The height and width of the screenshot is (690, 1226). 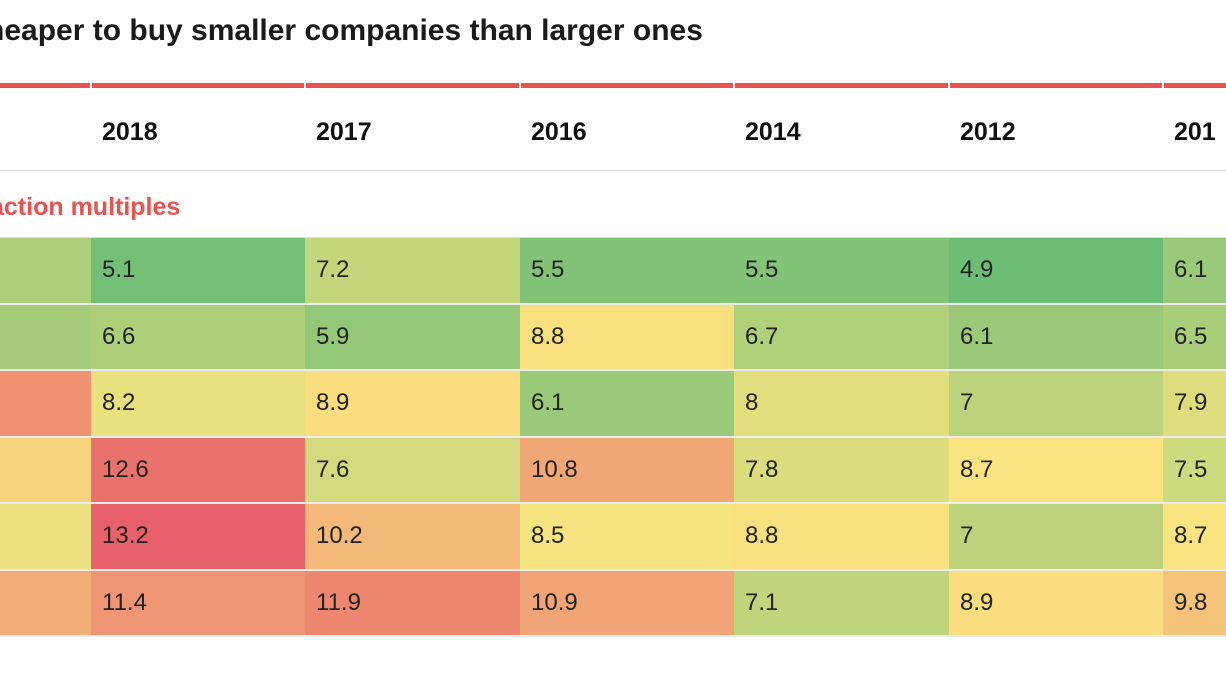 What do you see at coordinates (1194, 470) in the screenshot?
I see `heatmap-cell: 7.5` at bounding box center [1194, 470].